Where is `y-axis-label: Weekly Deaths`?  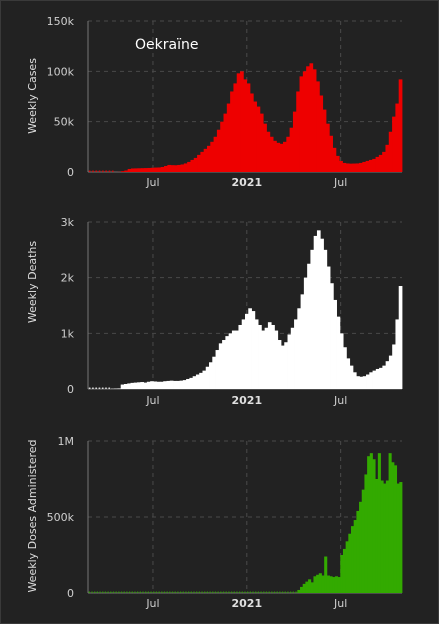 y-axis-label: Weekly Deaths is located at coordinates (32, 282).